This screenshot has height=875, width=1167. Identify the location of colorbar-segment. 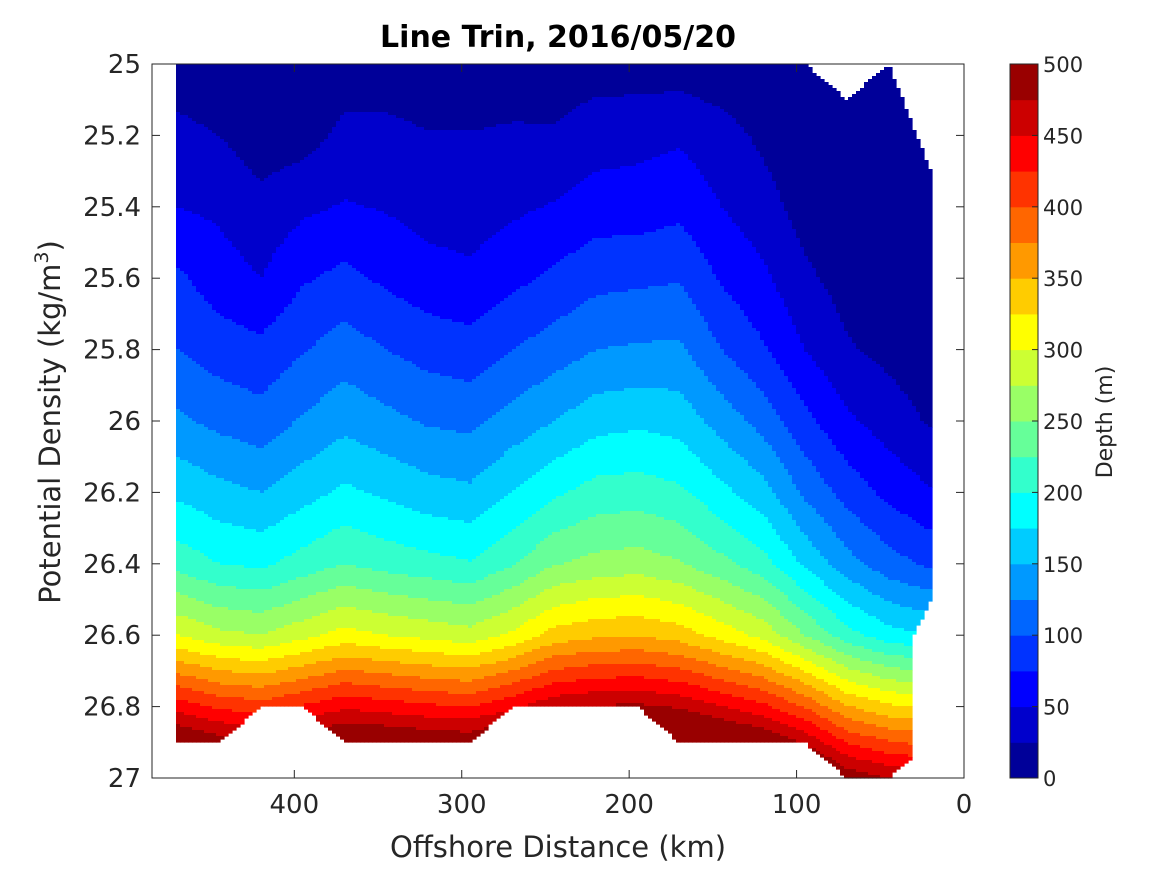
(1024, 367).